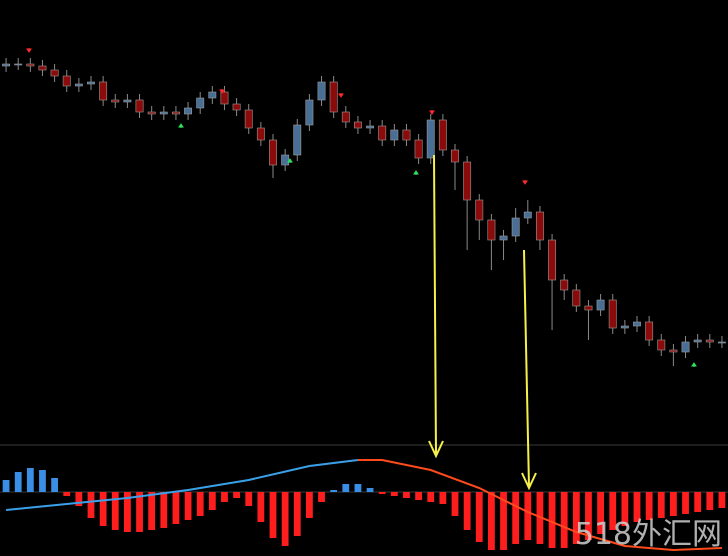 The height and width of the screenshot is (556, 728). I want to click on watermark: 518外汇网, so click(648, 534).